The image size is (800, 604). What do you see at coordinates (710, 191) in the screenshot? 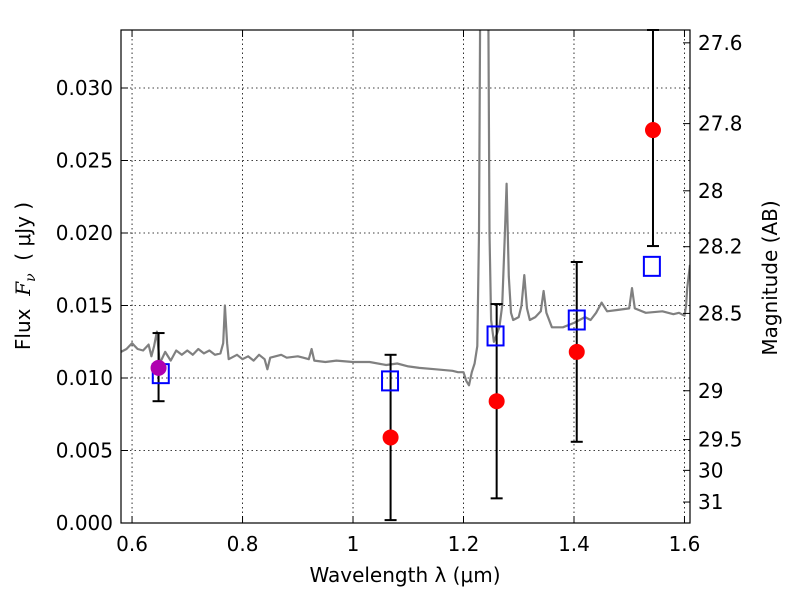
I see `right-tick-label: 28` at bounding box center [710, 191].